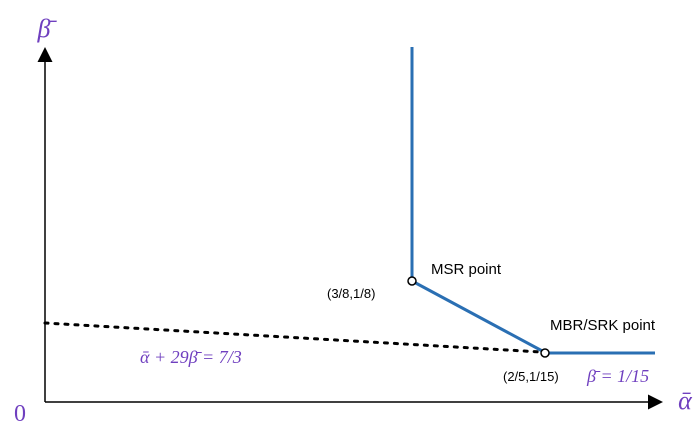 This screenshot has height=430, width=695. Describe the element at coordinates (617, 376) in the screenshot. I see `horizontal-line-equation: β̄ = 1/15` at that location.